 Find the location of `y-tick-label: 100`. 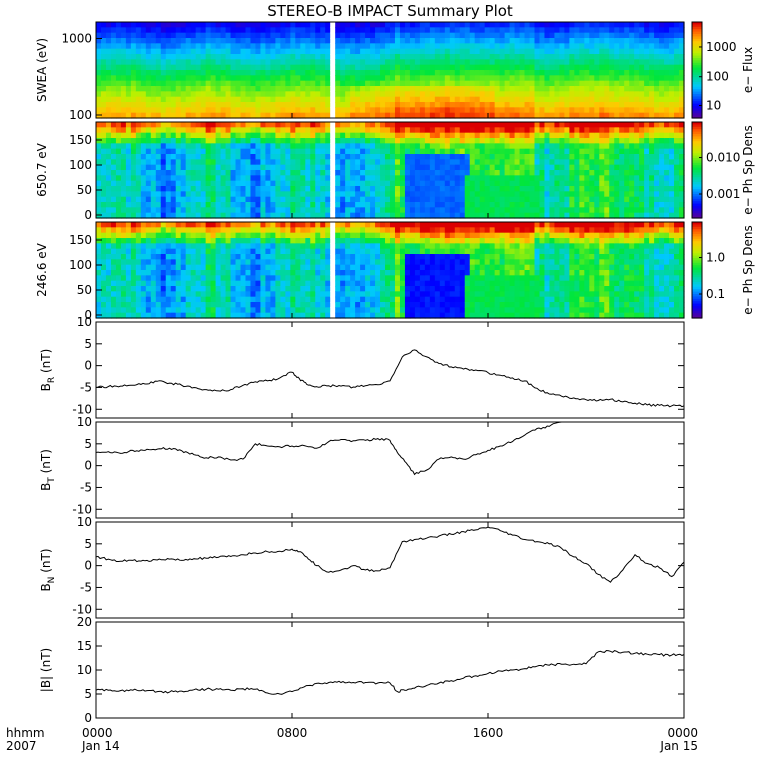

y-tick-label: 100 is located at coordinates (80, 115).